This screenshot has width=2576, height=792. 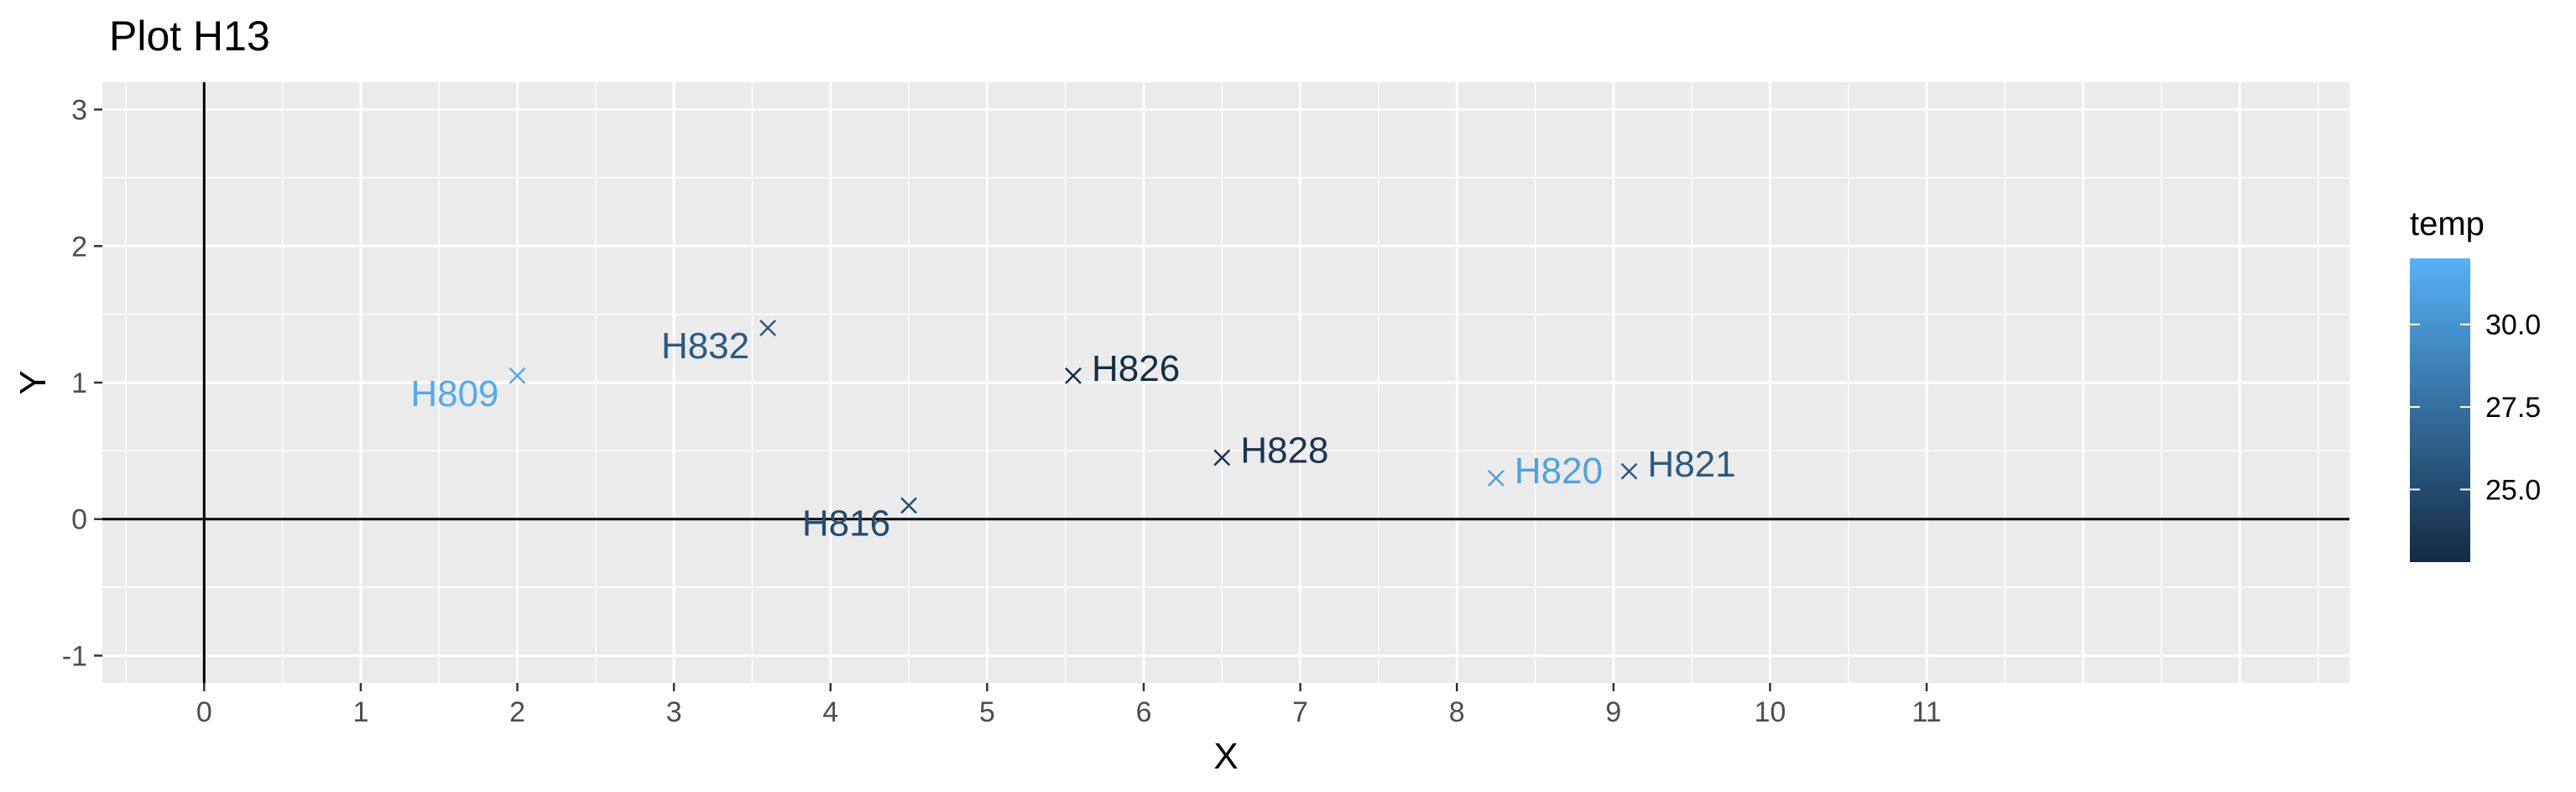 What do you see at coordinates (189, 36) in the screenshot?
I see `plot-title: Plot H13` at bounding box center [189, 36].